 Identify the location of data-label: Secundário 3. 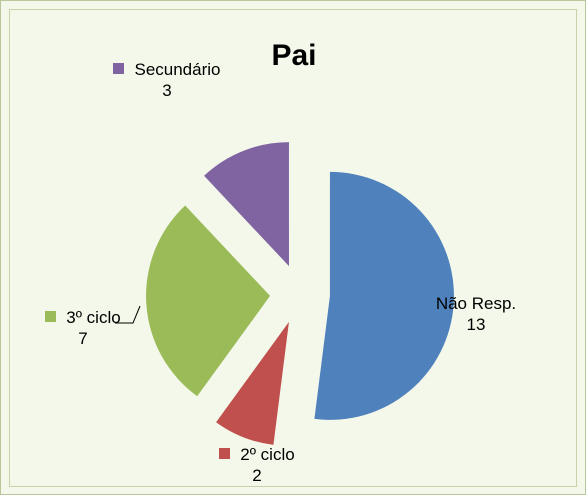
(167, 80).